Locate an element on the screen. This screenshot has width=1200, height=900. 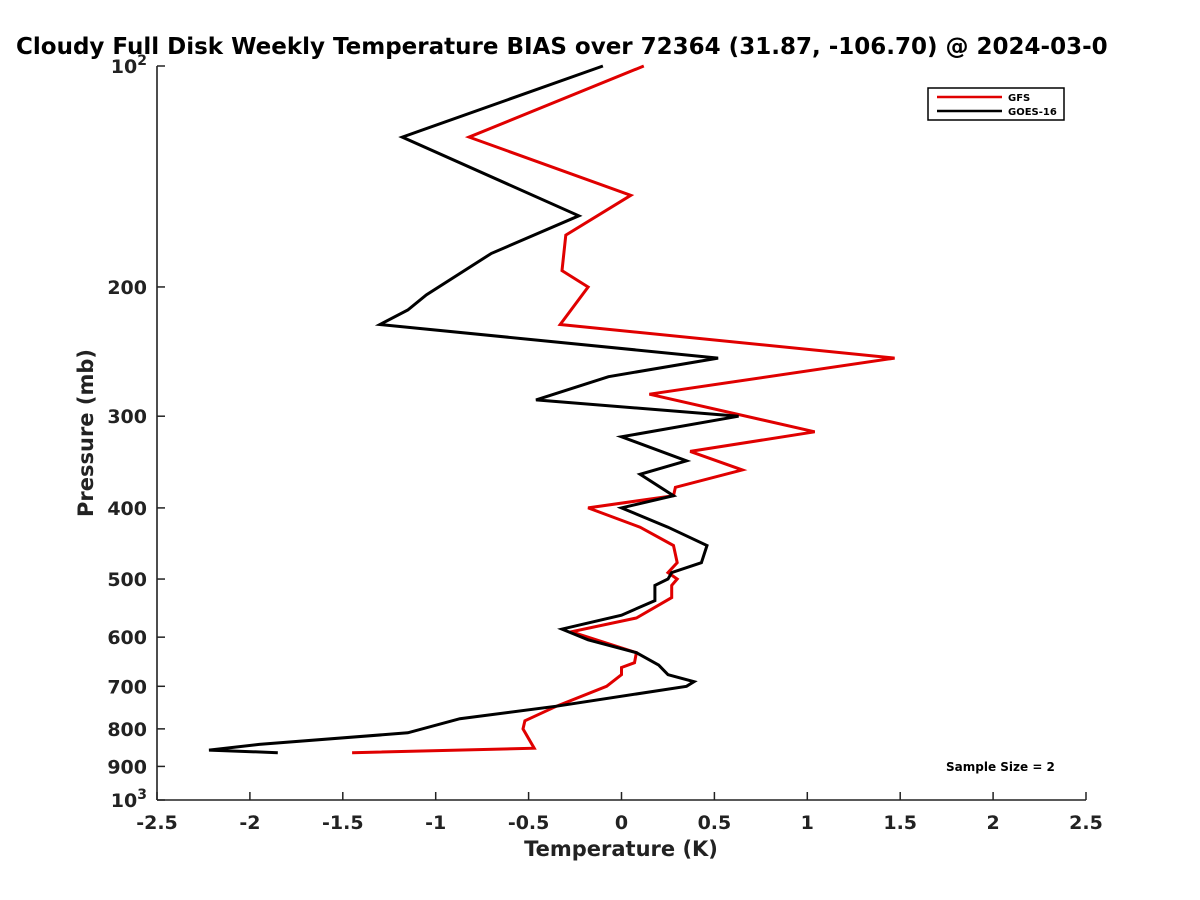
sample-size-annotation: Sample Size = 2 is located at coordinates (1000, 767).